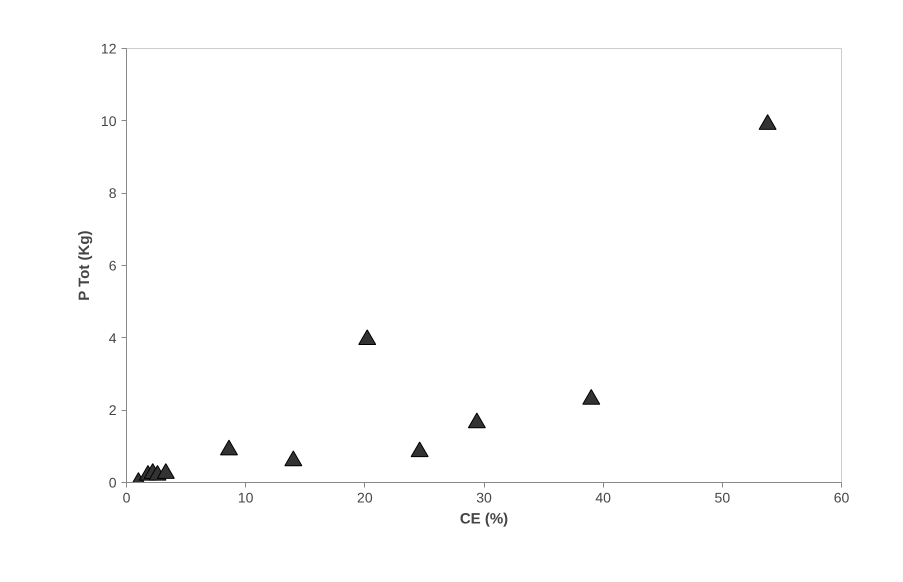 This screenshot has height=582, width=903. Describe the element at coordinates (722, 498) in the screenshot. I see `x-tick-label: 50` at that location.